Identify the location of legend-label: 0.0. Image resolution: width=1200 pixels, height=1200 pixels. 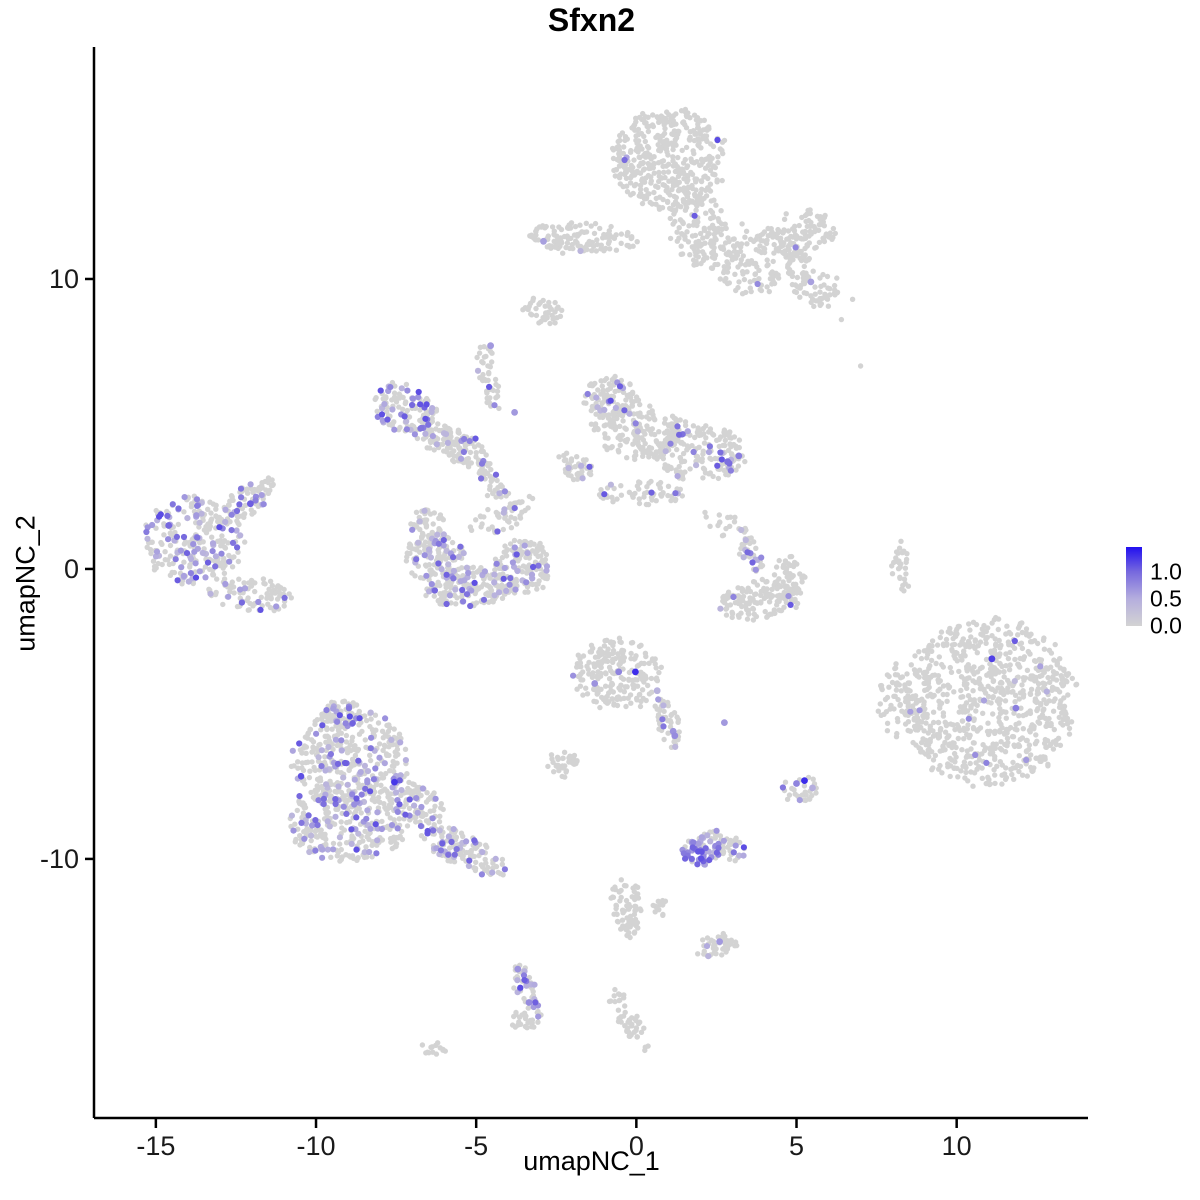
(1166, 625).